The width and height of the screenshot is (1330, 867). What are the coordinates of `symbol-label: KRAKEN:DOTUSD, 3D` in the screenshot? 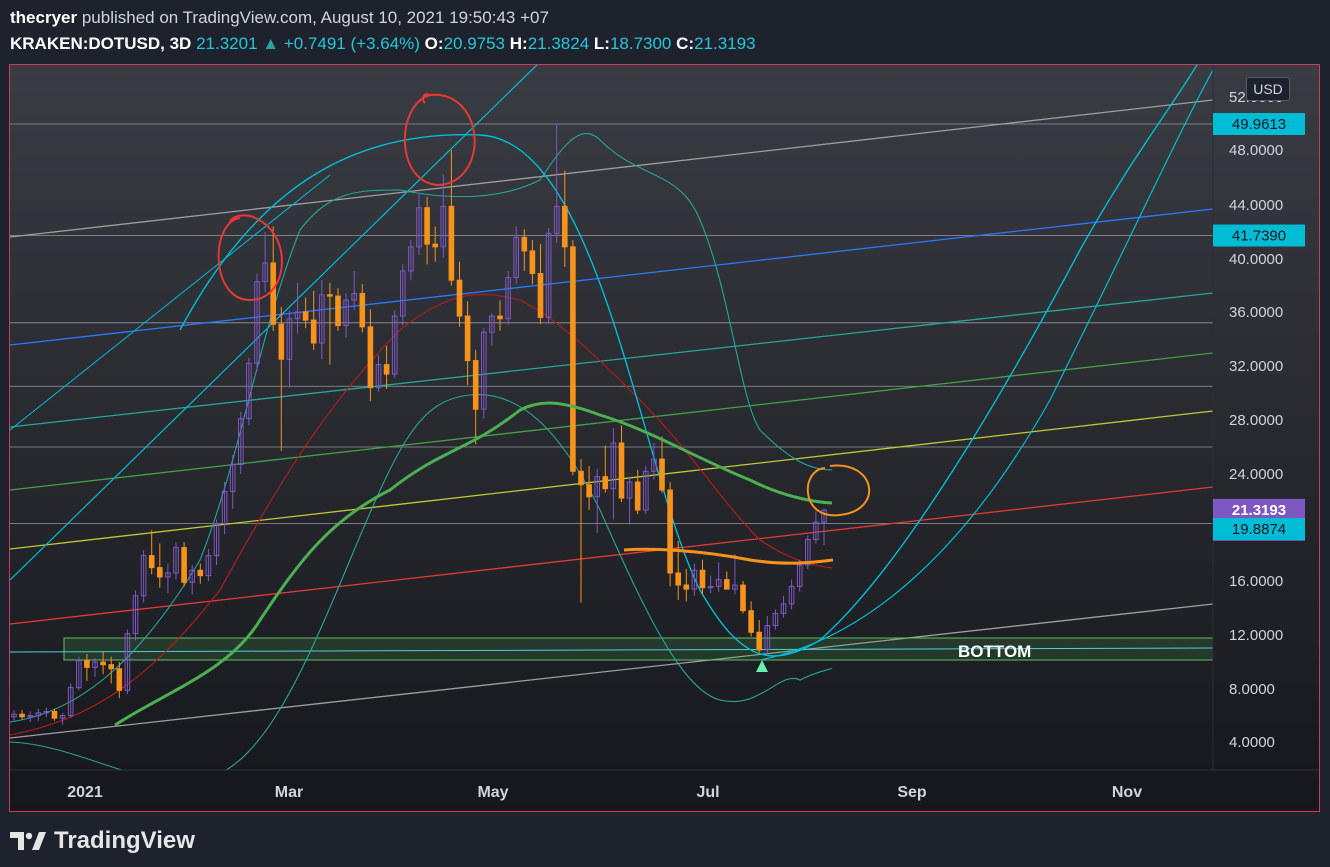 It's located at (101, 43).